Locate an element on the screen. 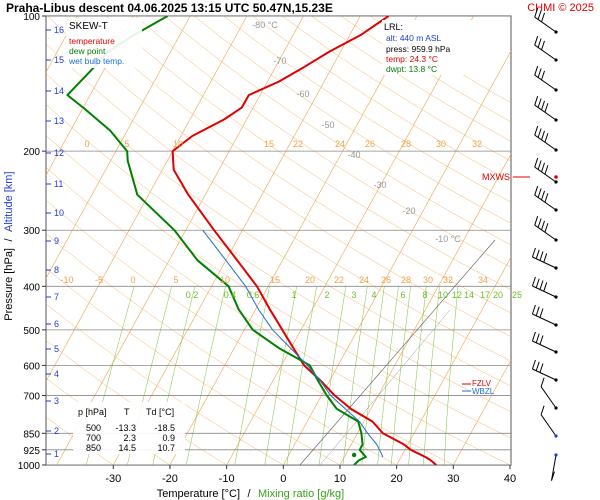 This screenshot has width=600, height=500. adiabat-label-upper: 5 is located at coordinates (126, 144).